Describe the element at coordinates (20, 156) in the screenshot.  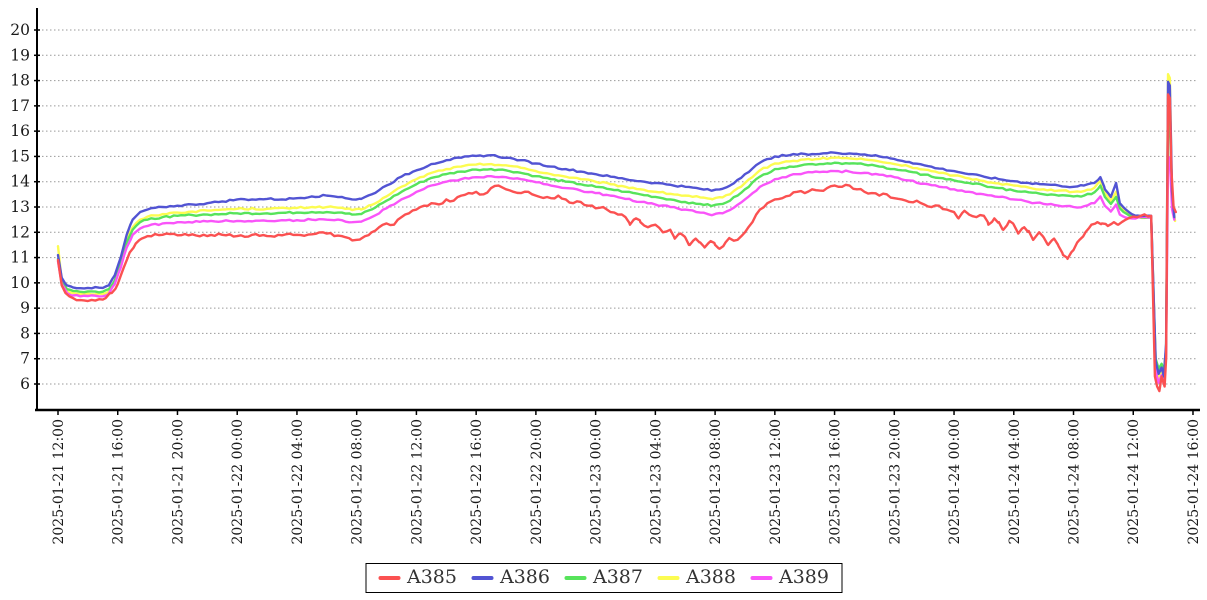
I see `y-tick-label: 15` at that location.